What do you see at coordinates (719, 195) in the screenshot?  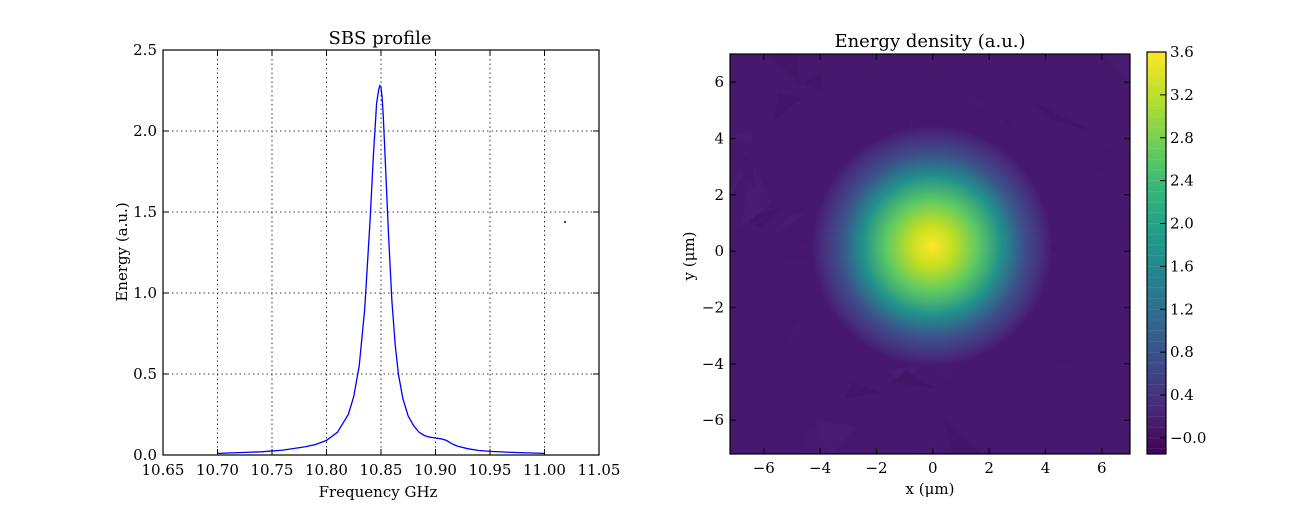 I see `right-y-tick-label: 2` at bounding box center [719, 195].